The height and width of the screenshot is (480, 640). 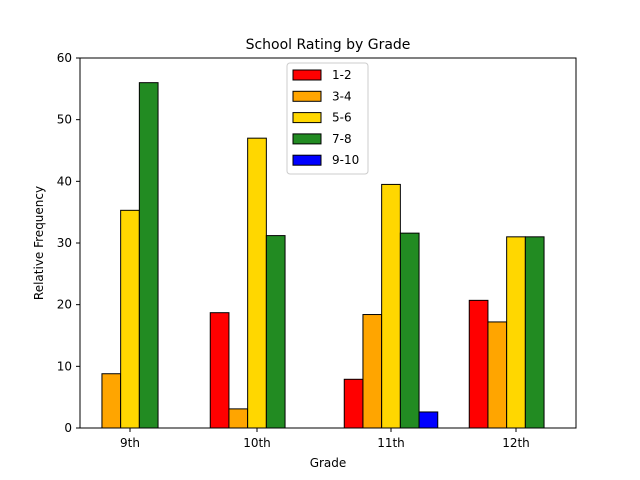 I want to click on bar-7-8-11th, so click(x=409, y=330).